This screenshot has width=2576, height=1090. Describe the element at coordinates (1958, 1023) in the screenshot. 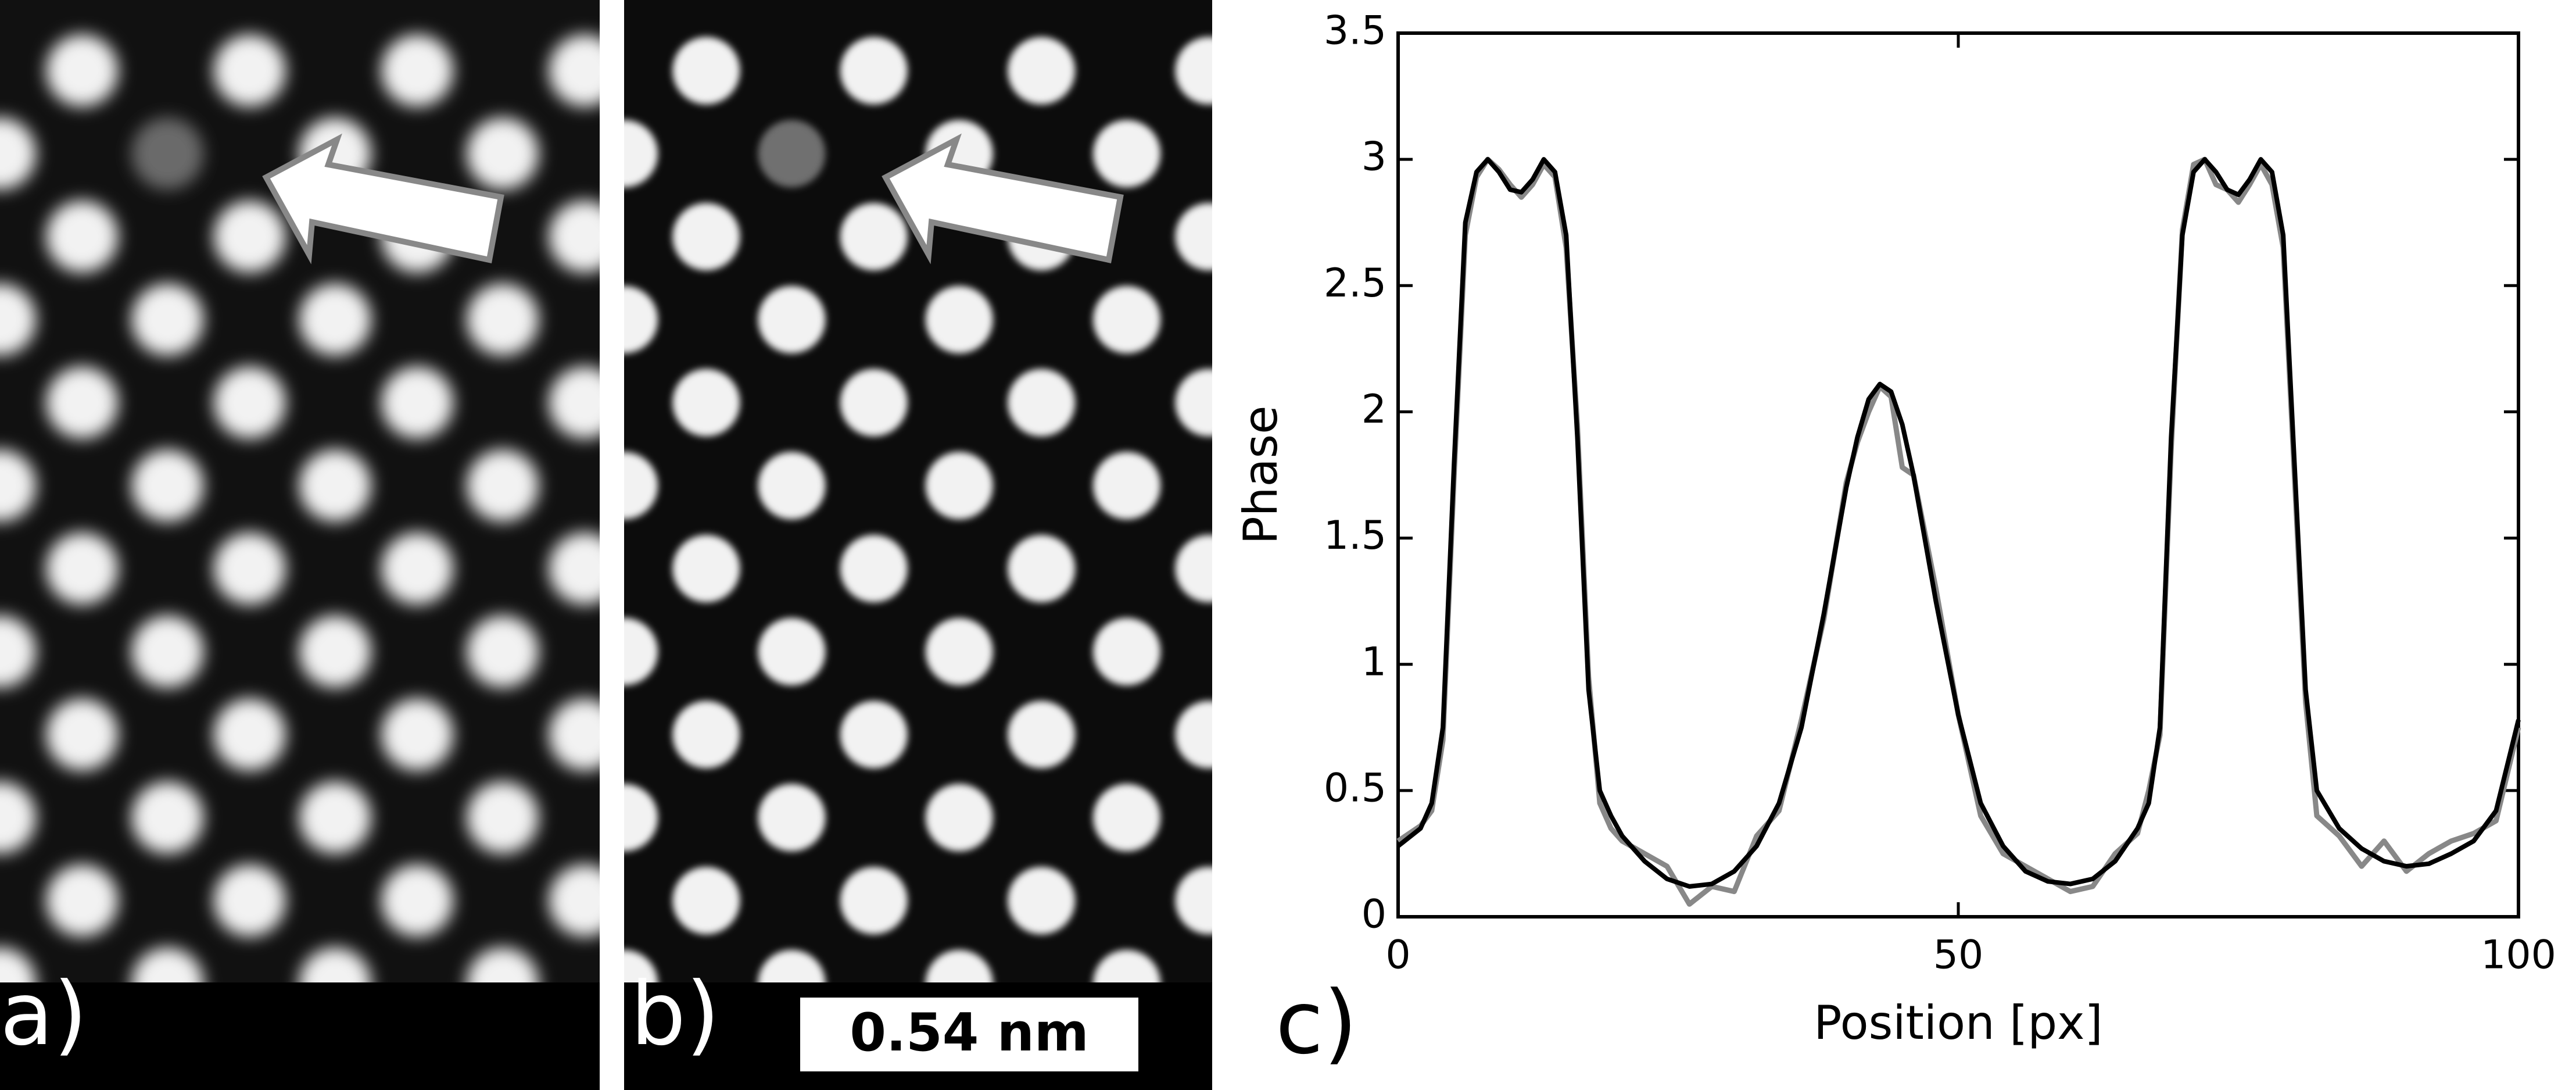

I see `x-axis-label: Position [px]` at that location.